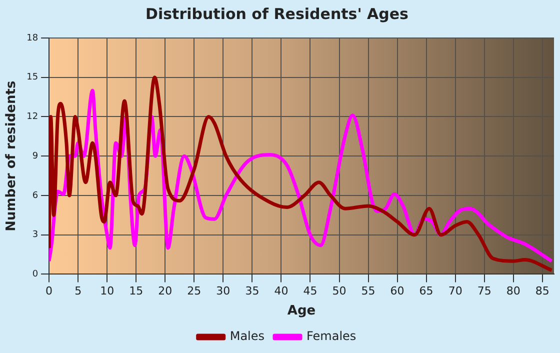 Image resolution: width=560 pixels, height=353 pixels. Describe the element at coordinates (484, 291) in the screenshot. I see `x-tick-label: 75` at that location.